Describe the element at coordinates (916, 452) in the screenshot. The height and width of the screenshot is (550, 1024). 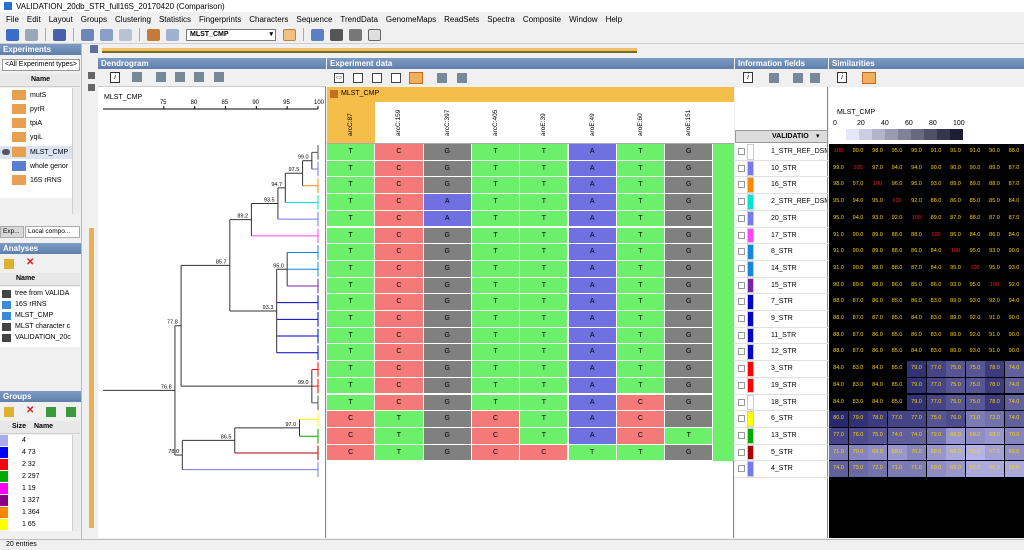
I see `similarity-cell: 70.0` at that location.